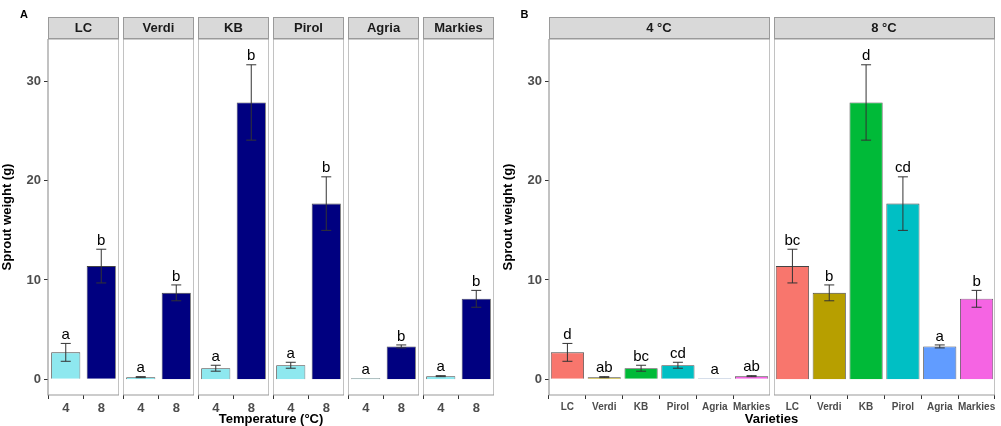  Describe the element at coordinates (659, 28) in the screenshot. I see `chart-title: 4 °C` at that location.